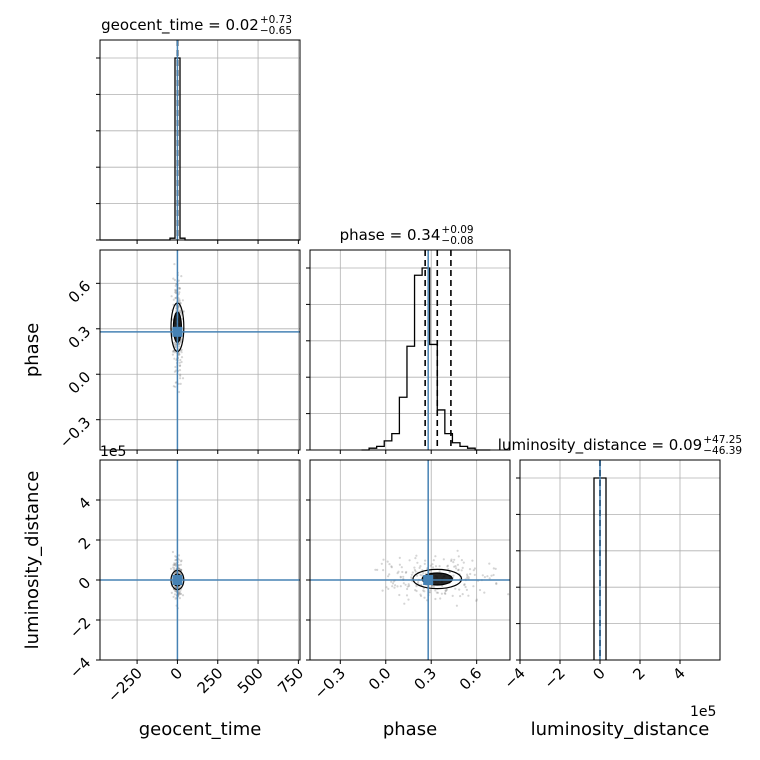 Image resolution: width=760 pixels, height=760 pixels. Describe the element at coordinates (276, 20) in the screenshot. I see `title-upper-error: +0.73` at that location.